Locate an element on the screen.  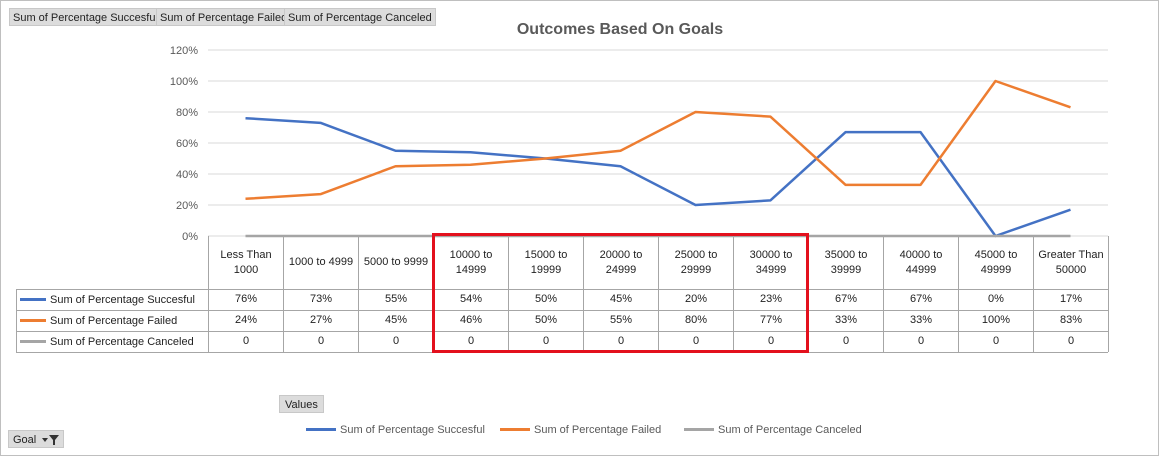
goal-filter-button: Goal is located at coordinates (36, 439).